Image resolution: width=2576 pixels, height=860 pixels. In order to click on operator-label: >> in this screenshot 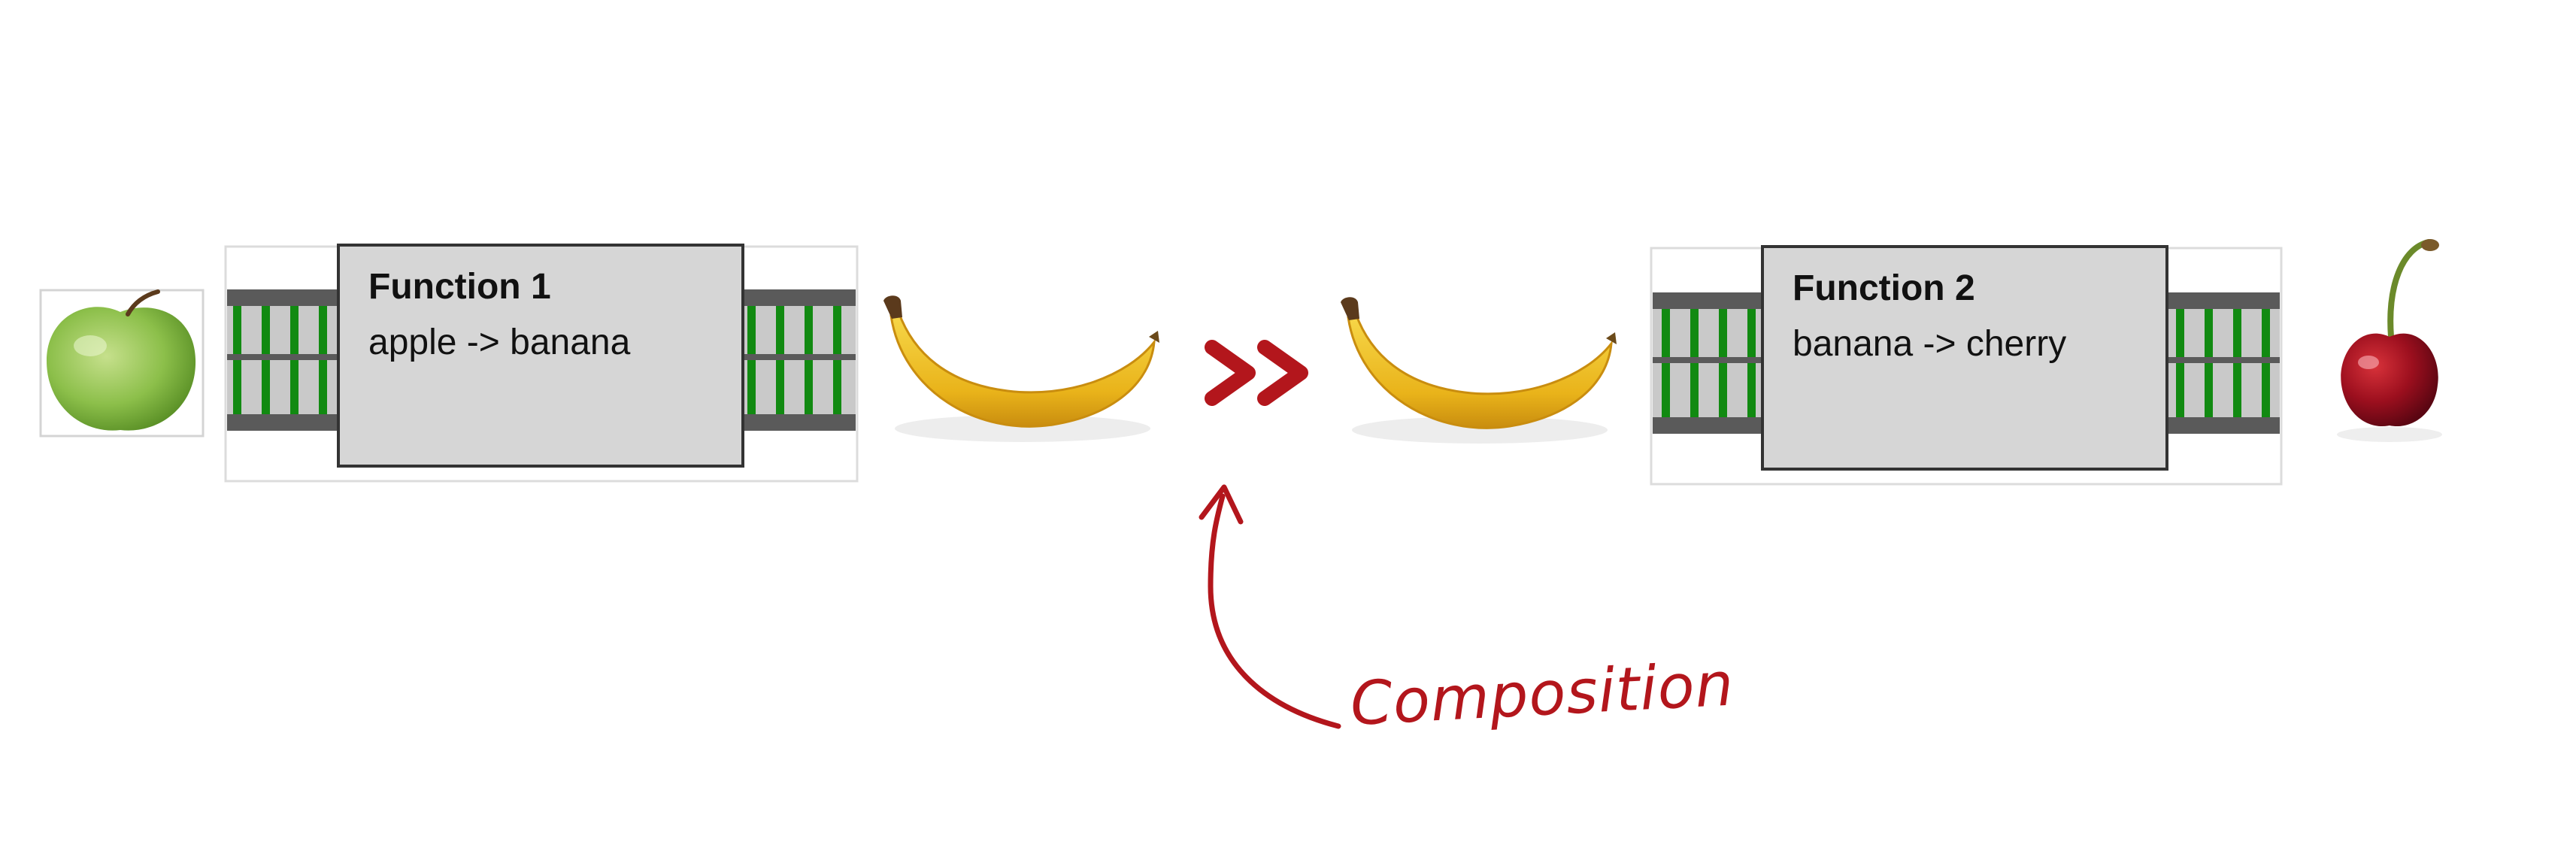, I will do `click(1255, 372)`.